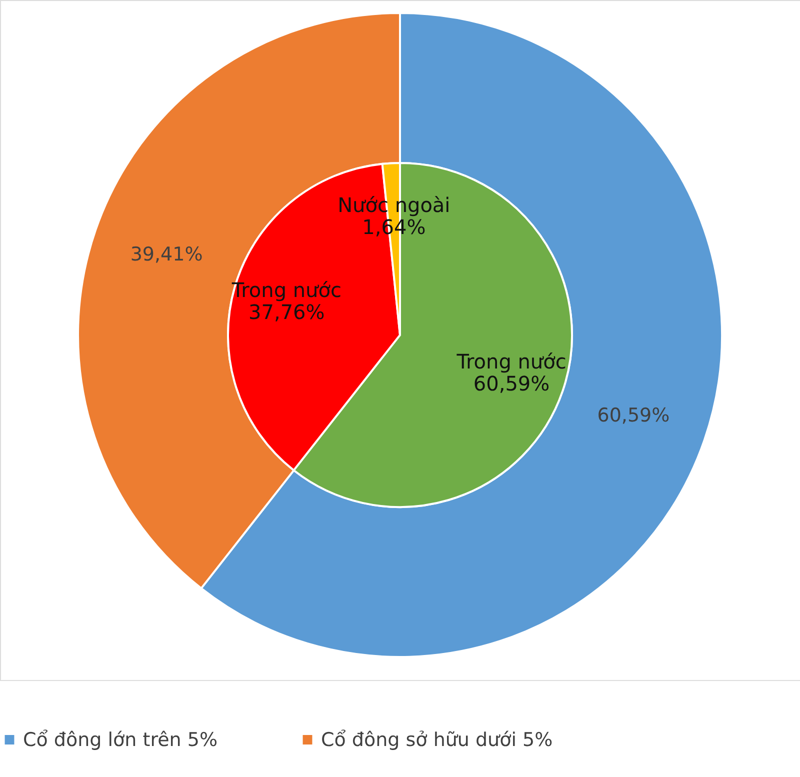 This screenshot has height=777, width=800. What do you see at coordinates (166, 254) in the screenshot?
I see `data-label: 39,41%` at bounding box center [166, 254].